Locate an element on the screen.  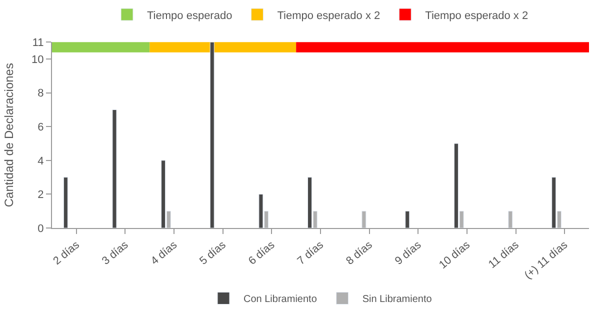
x-tick-label: 10 días is located at coordinates (455, 255).